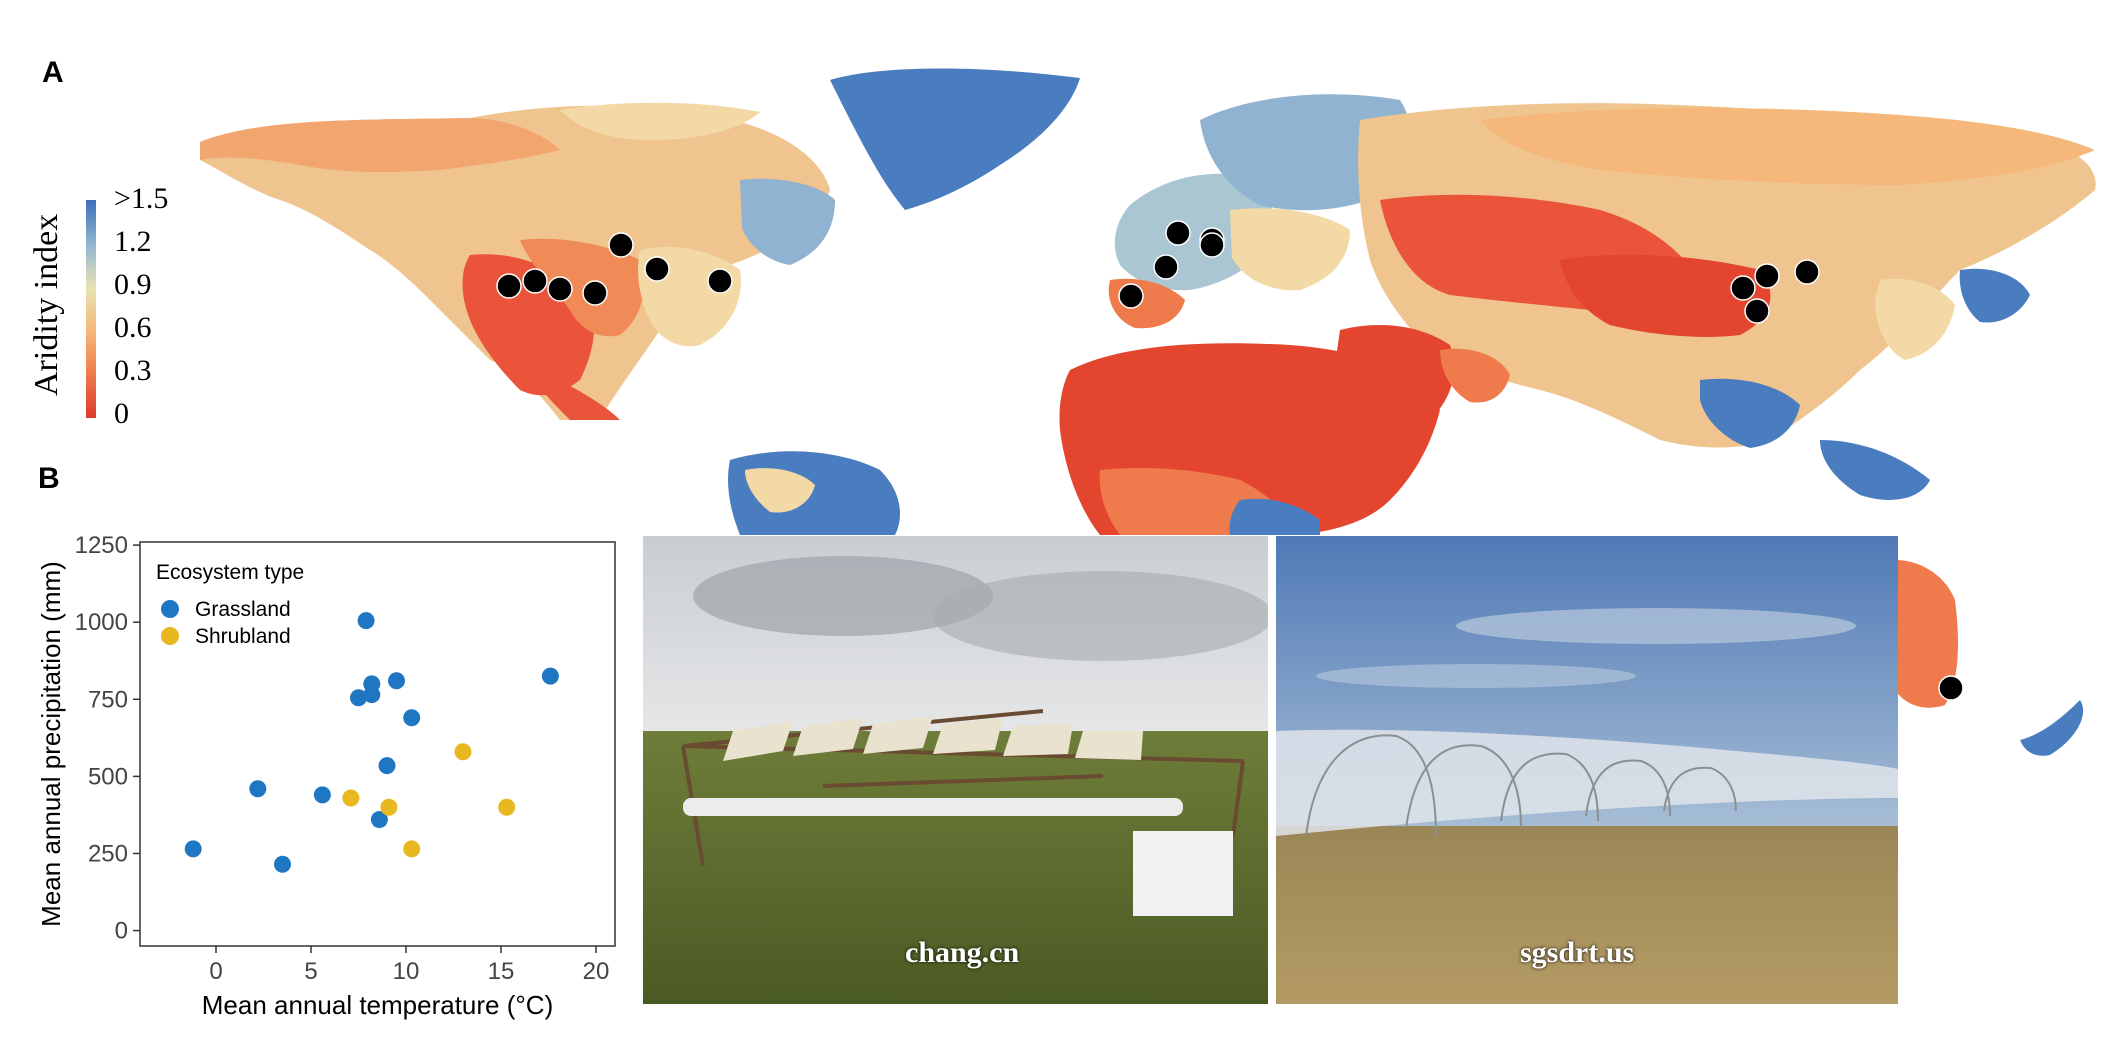  I want to click on y-axis-label: Mean annual precipitation (mm), so click(51, 744).